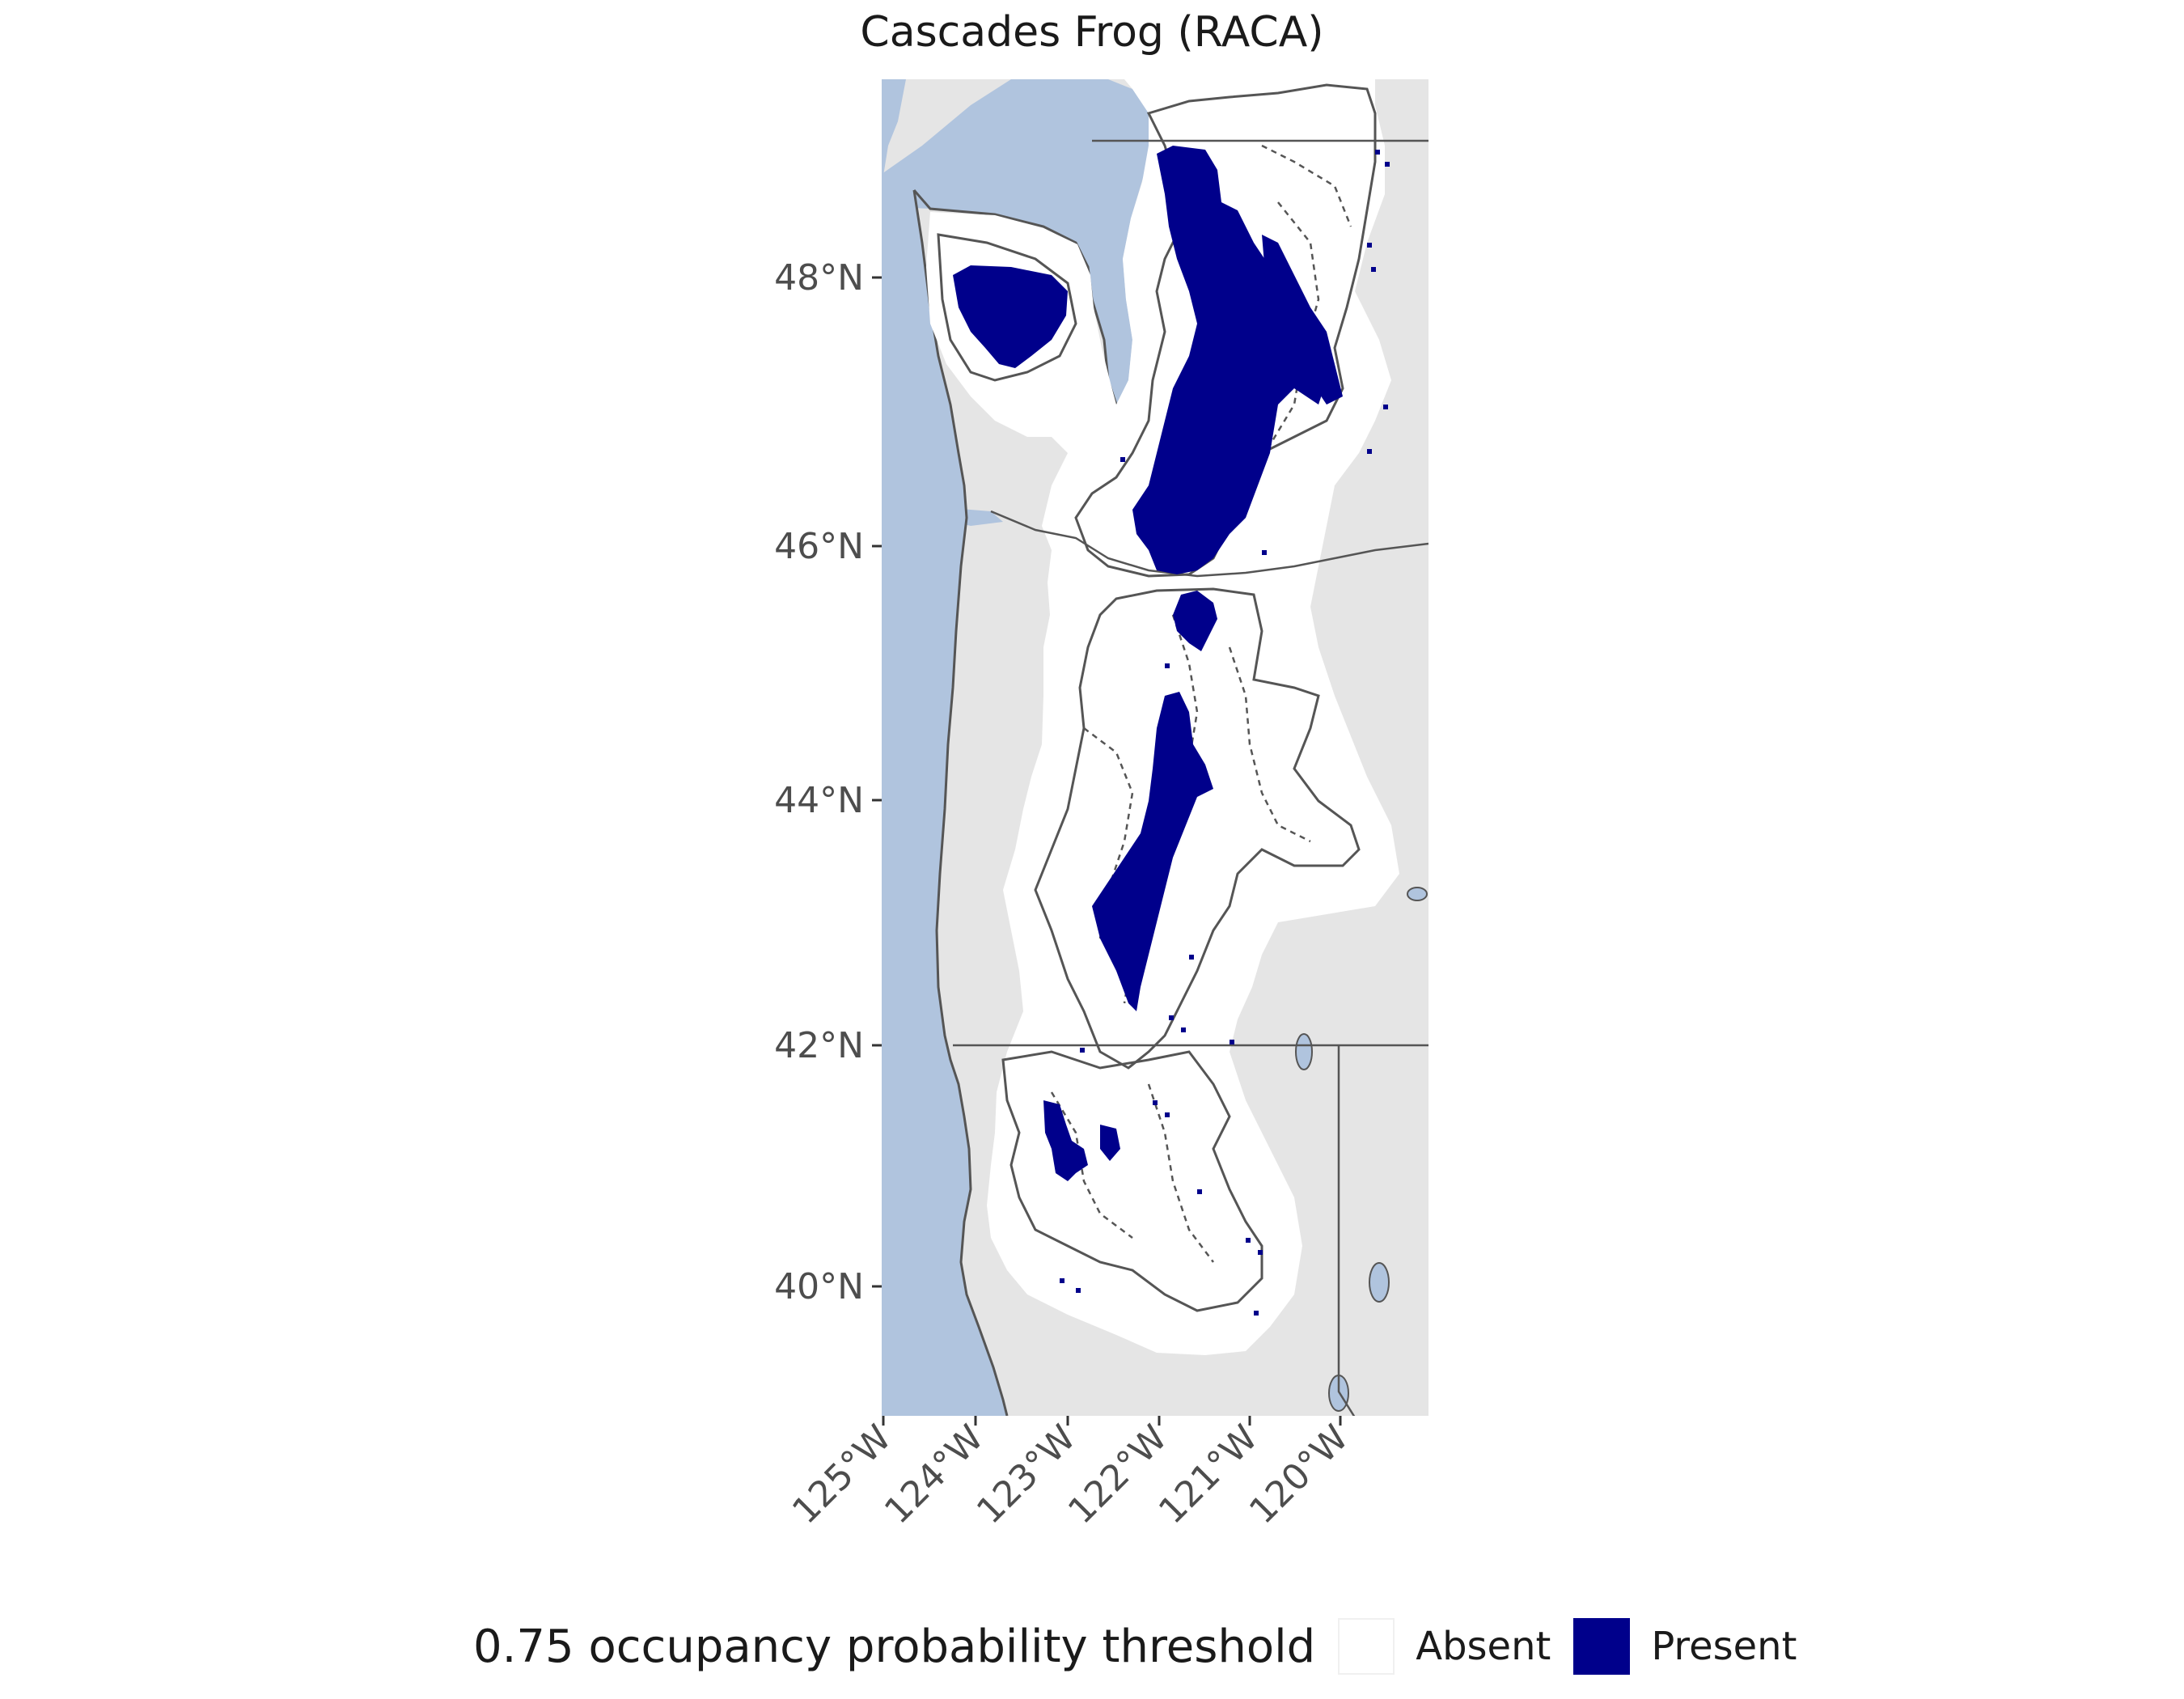 The width and height of the screenshot is (2184, 1699). I want to click on lon-label-120: 120°W, so click(1299, 1474).